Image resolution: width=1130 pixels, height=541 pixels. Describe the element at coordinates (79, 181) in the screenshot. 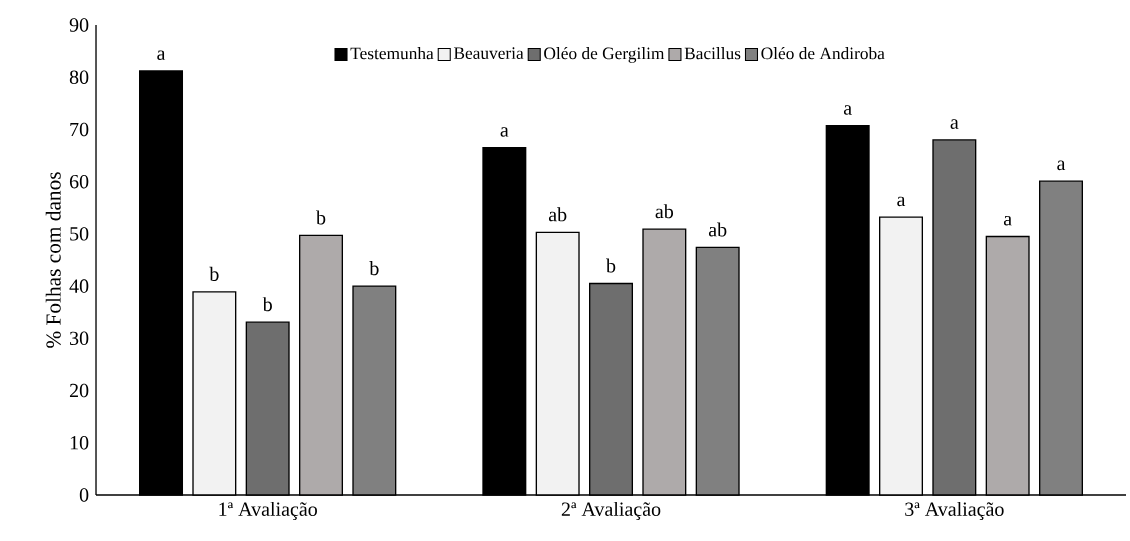

I see `y-tick-label: 60` at that location.